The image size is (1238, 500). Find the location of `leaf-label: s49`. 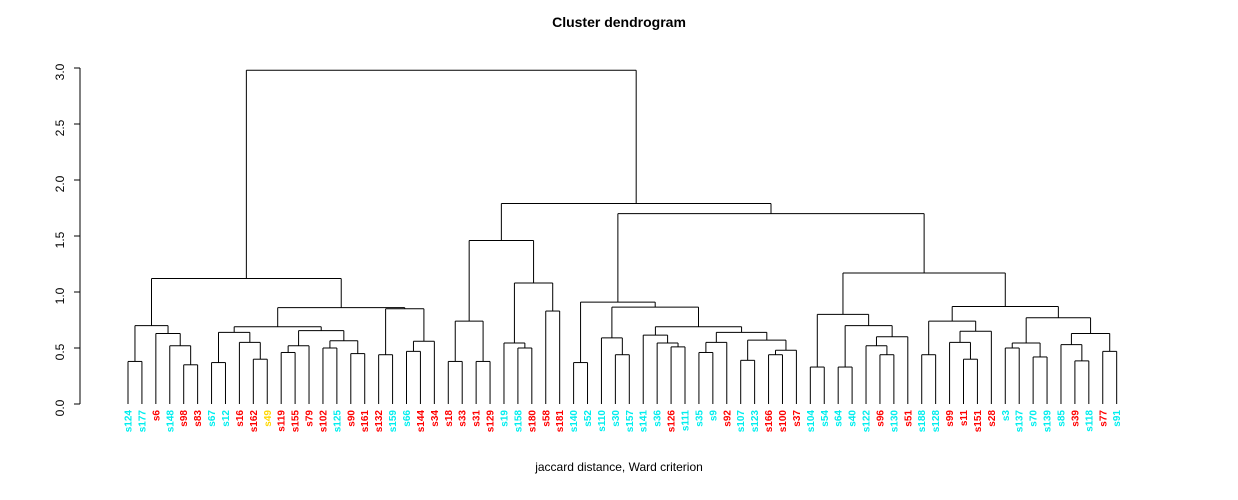

leaf-label: s49 is located at coordinates (268, 418).